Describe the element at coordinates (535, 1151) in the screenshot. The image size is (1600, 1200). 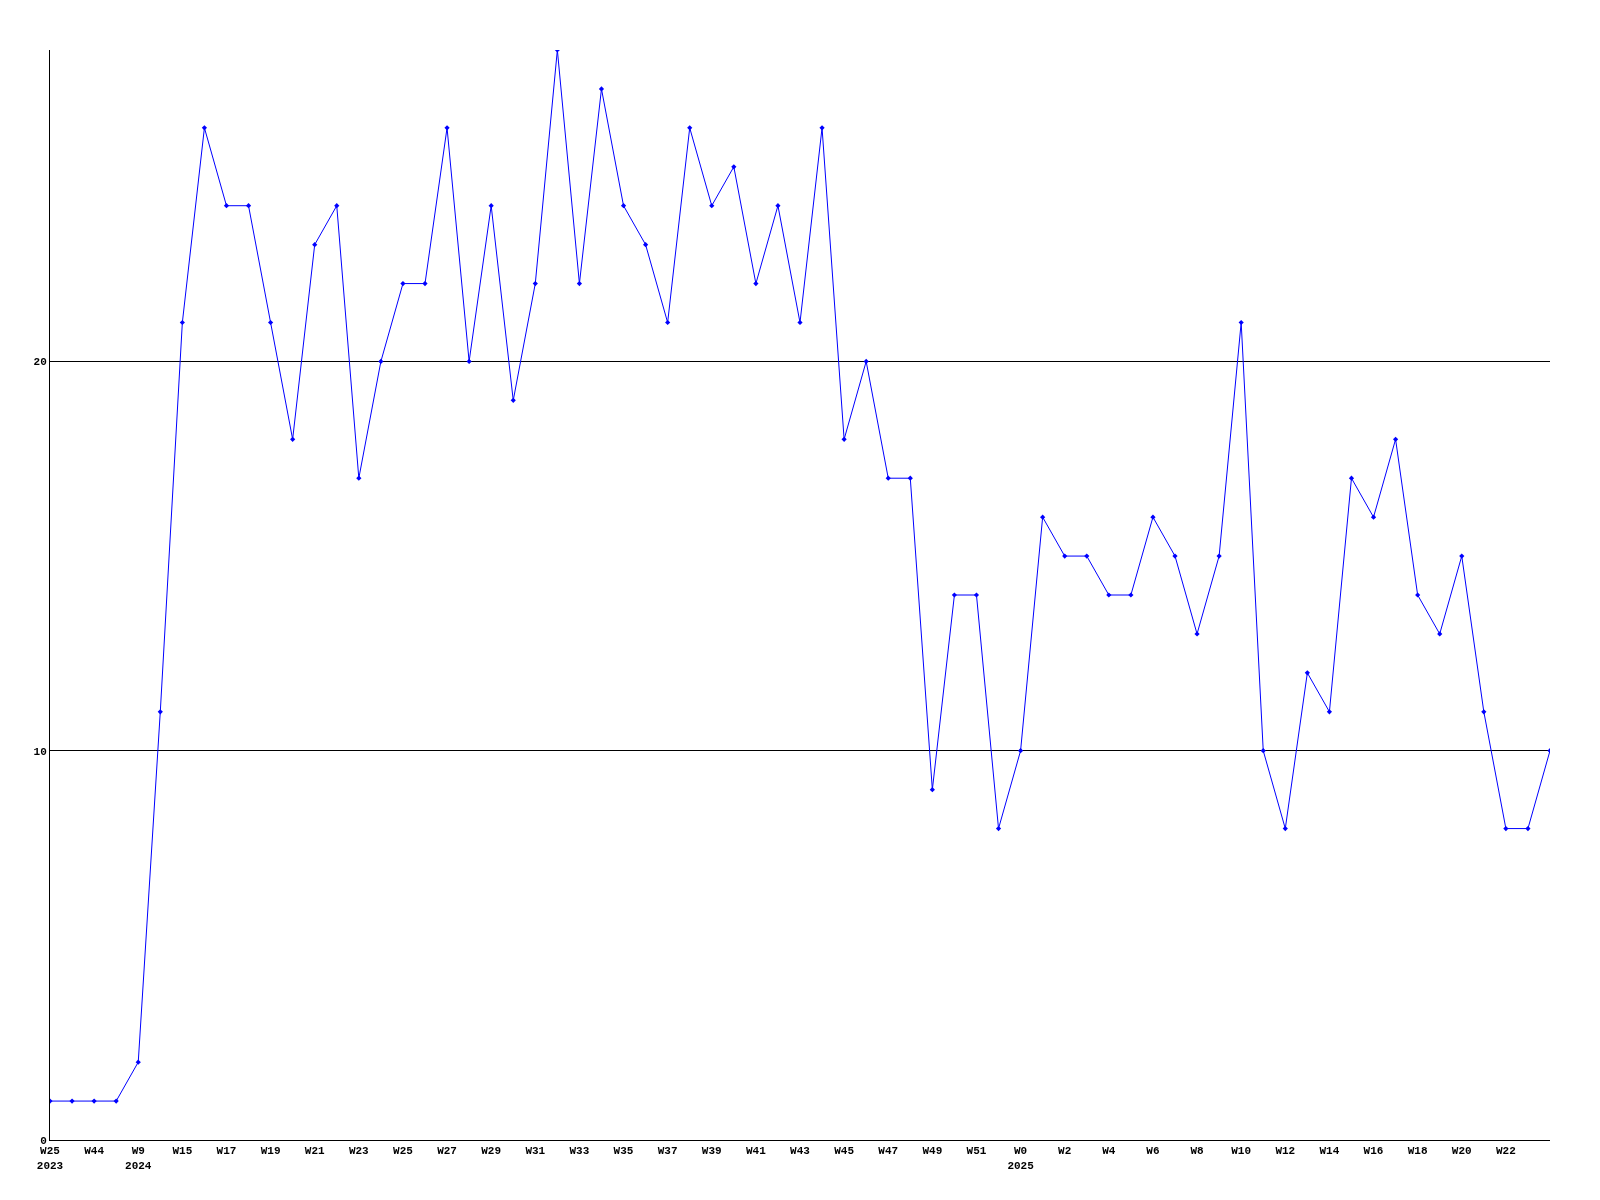
I see `x-tick-label: W31` at that location.